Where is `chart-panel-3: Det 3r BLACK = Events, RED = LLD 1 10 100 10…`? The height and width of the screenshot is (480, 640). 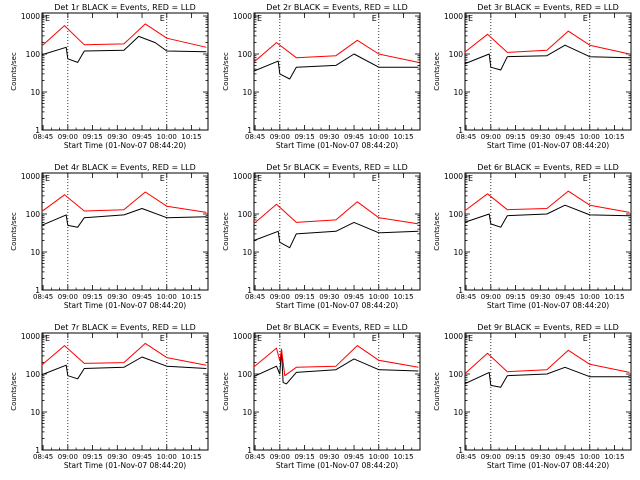
chart-panel-3: Det 3r BLACK = Events, RED = LLD 1 10 100 10… is located at coordinates (532, 76).